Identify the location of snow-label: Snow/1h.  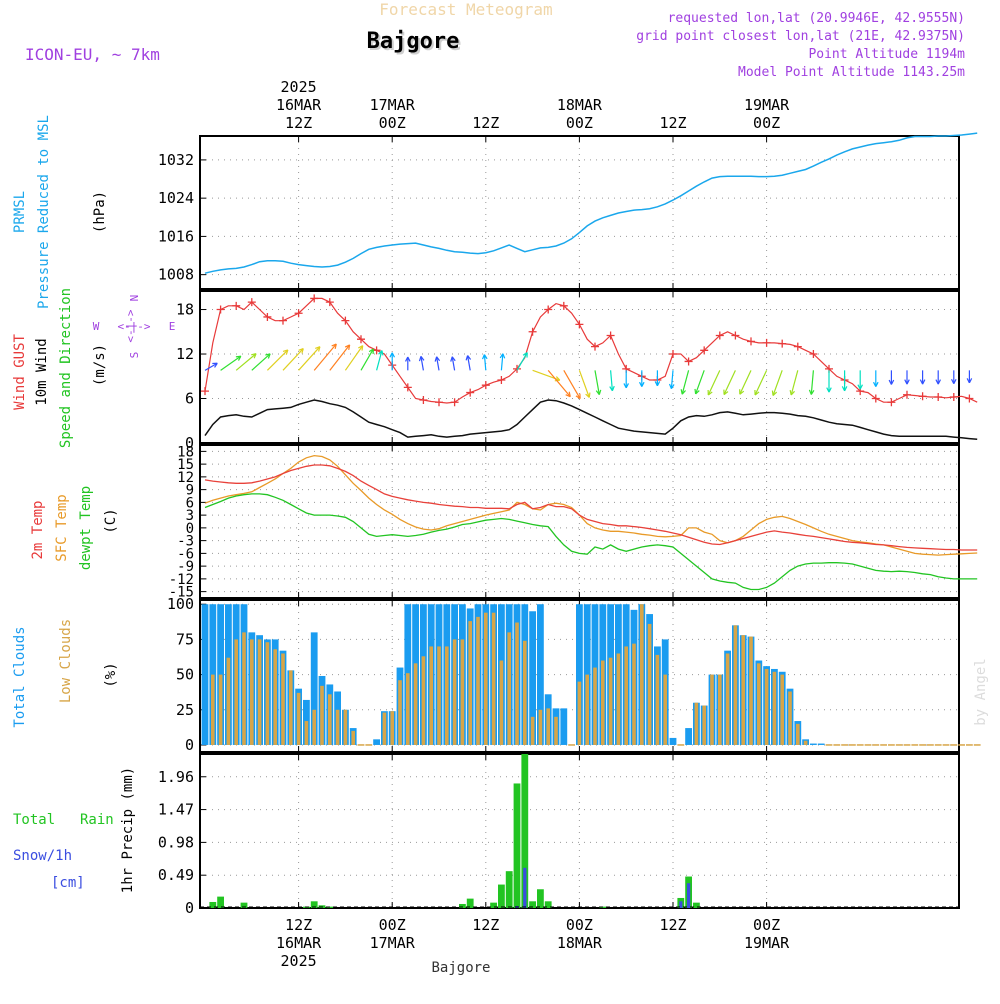
(42, 856).